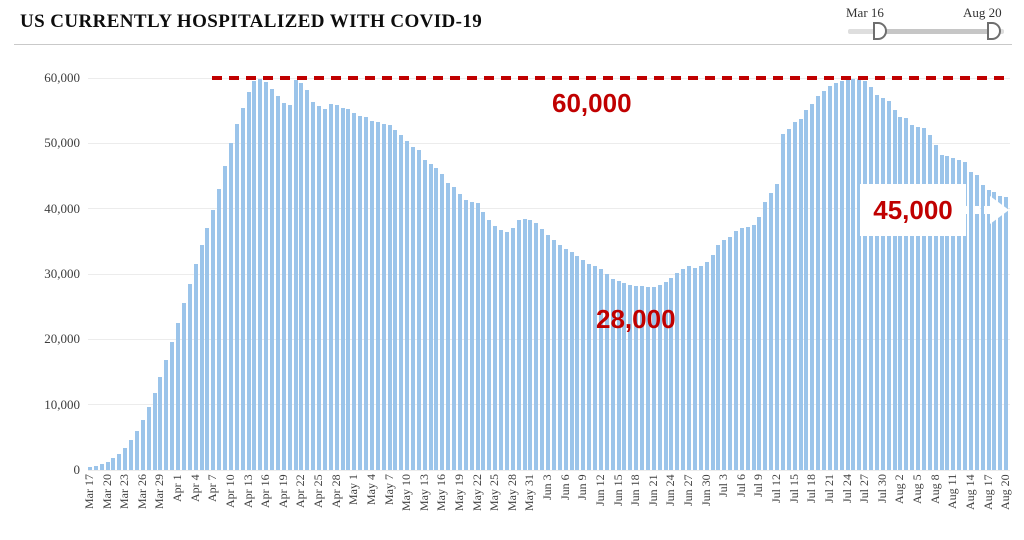 Image resolution: width=1024 pixels, height=540 pixels. I want to click on y-axis-tick-label: 0, so click(77, 469).